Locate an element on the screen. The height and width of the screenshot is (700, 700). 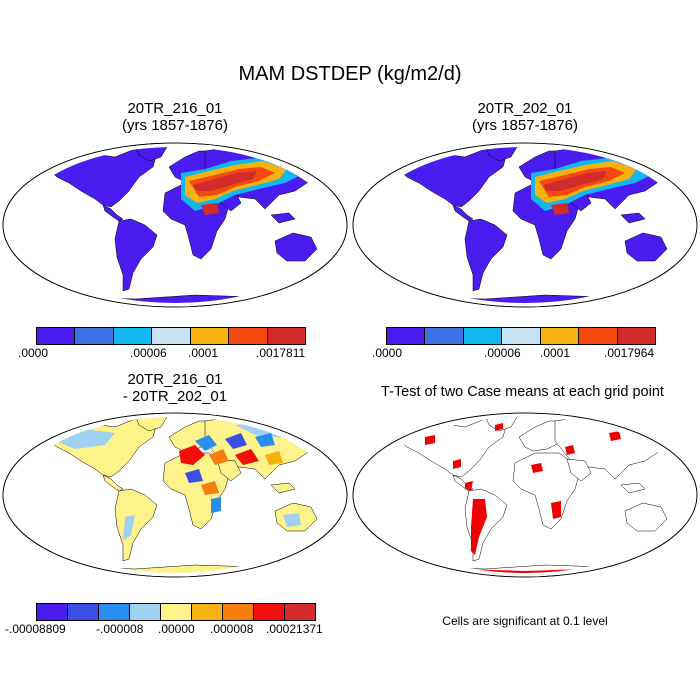
panel1-title-line2: (yrs 1857-1876) is located at coordinates (175, 125).